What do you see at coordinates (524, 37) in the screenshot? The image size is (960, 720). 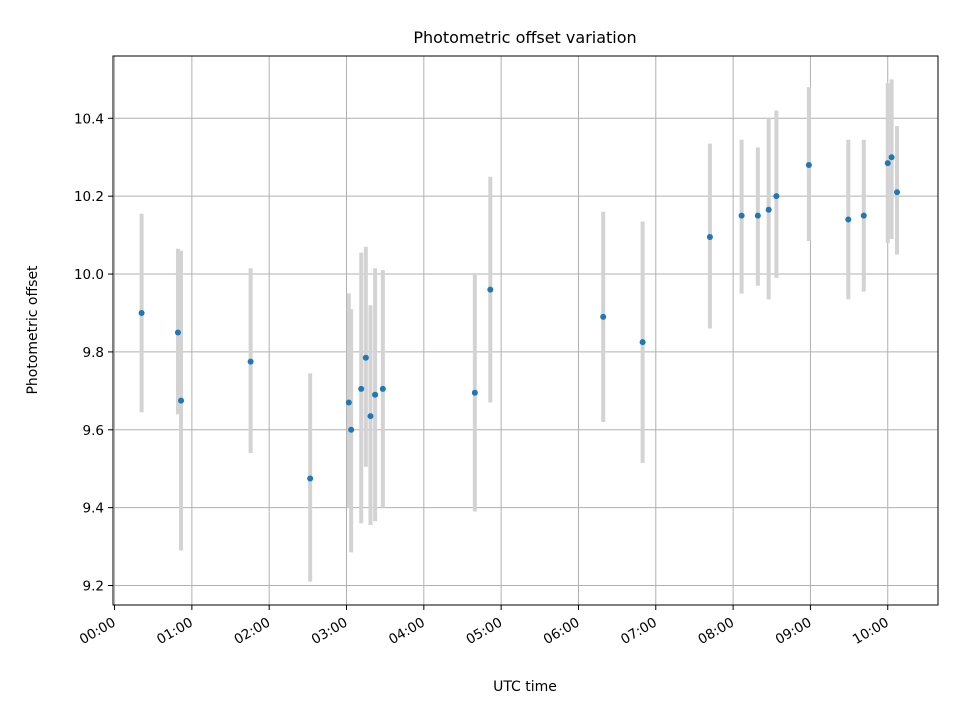 I see `chart-title: Photometric offset variation` at bounding box center [524, 37].